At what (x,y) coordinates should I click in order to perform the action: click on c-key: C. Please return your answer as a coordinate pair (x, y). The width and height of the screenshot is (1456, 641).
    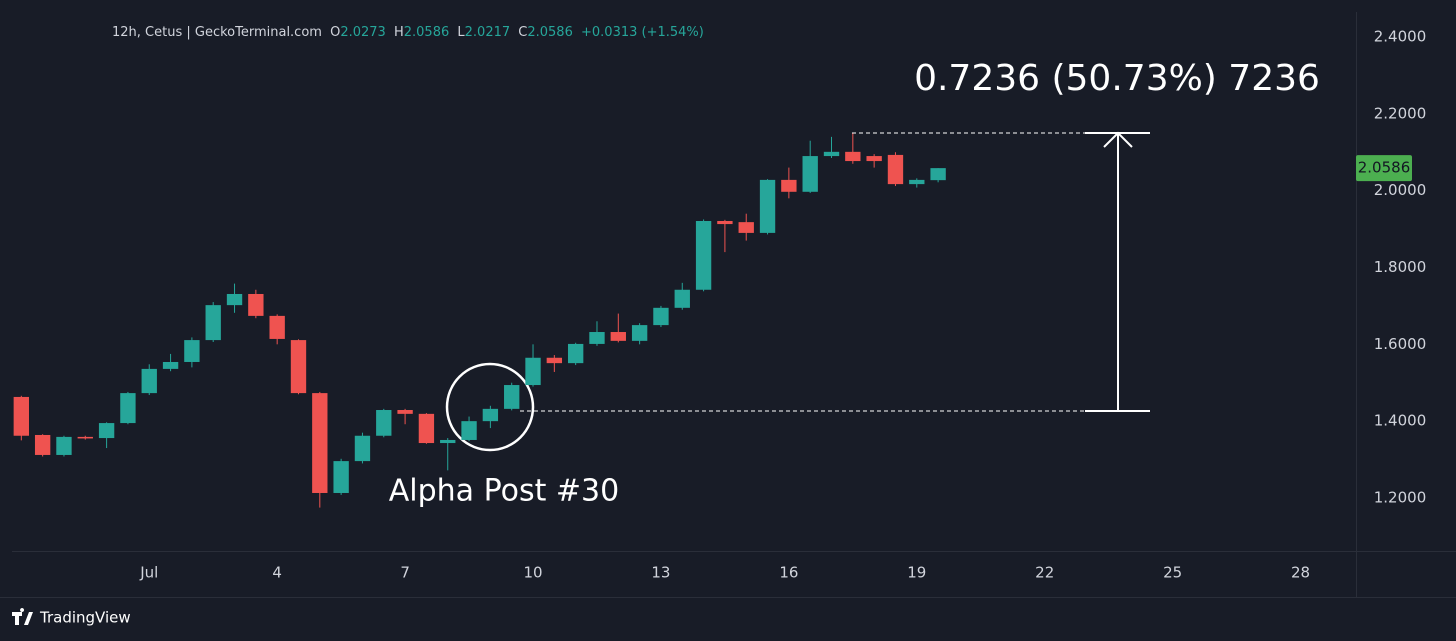
    Looking at the image, I should click on (522, 32).